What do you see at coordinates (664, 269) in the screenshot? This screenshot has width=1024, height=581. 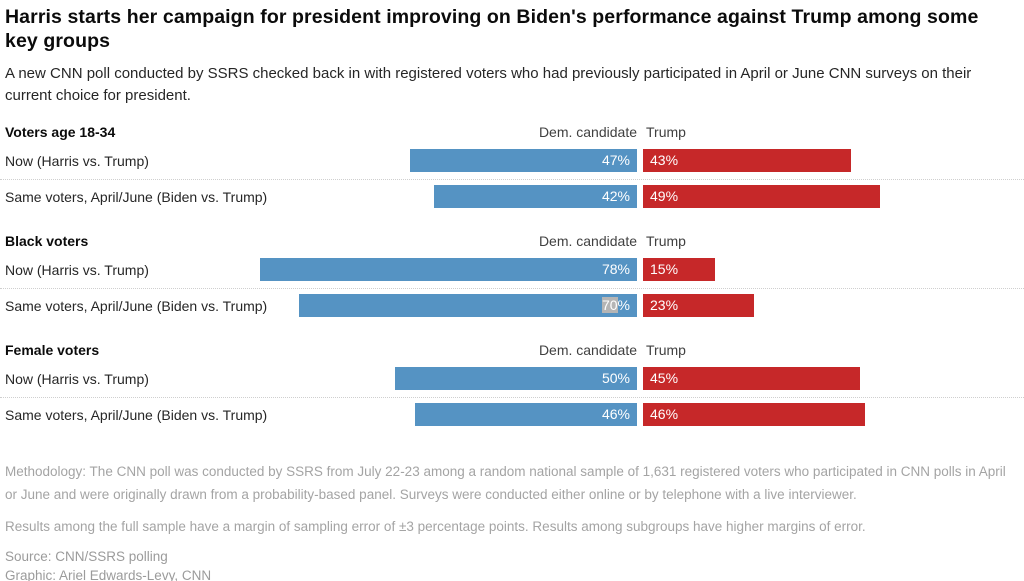 I see `trump-value-label: 15%` at bounding box center [664, 269].